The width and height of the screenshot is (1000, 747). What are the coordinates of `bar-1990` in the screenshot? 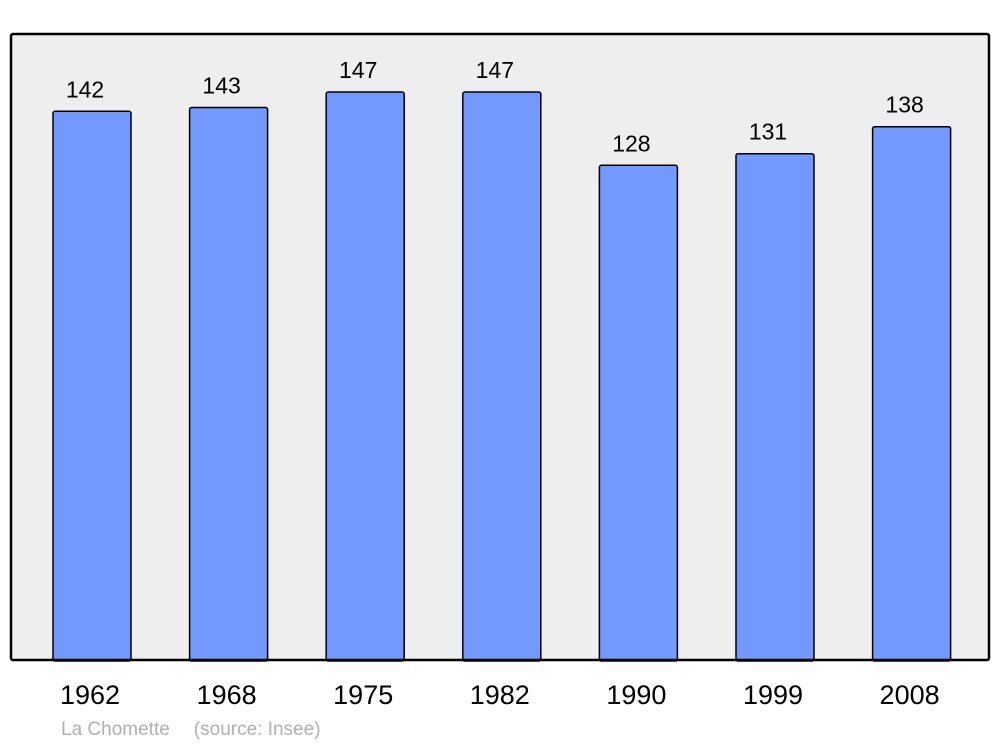 It's located at (638, 413).